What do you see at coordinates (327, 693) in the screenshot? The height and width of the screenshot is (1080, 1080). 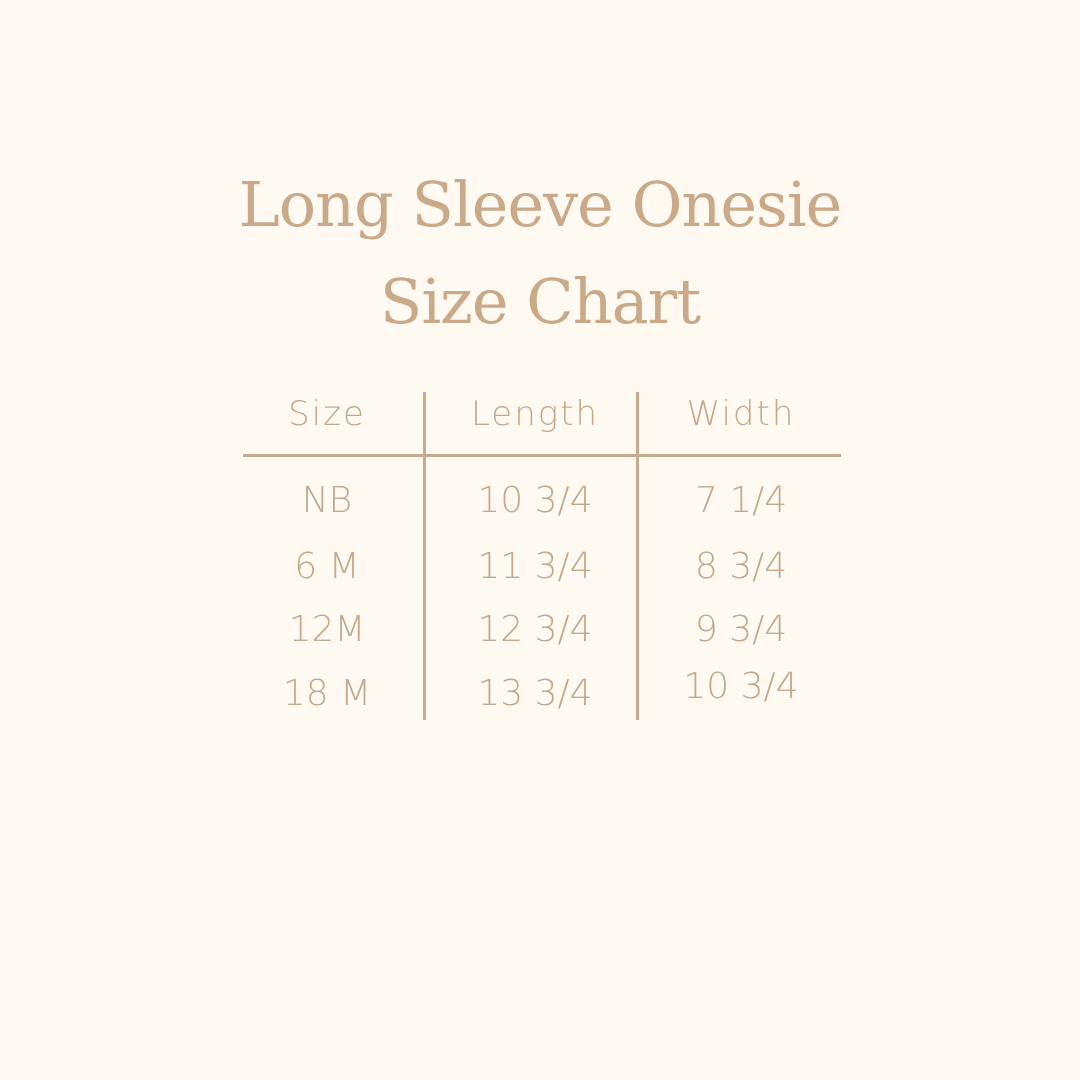 I see `table-cell: 18 M` at bounding box center [327, 693].